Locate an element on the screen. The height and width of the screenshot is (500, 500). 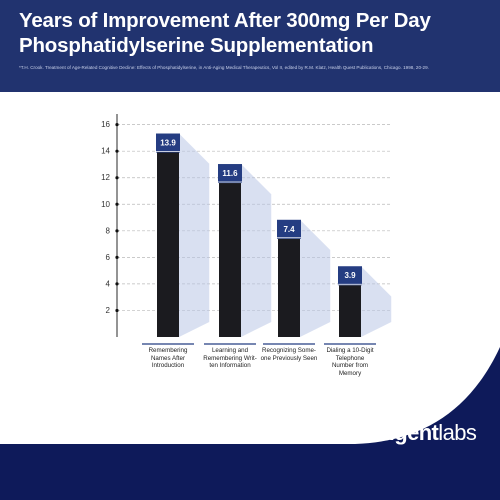
x-category-label-line: Number from is located at coordinates (350, 366).